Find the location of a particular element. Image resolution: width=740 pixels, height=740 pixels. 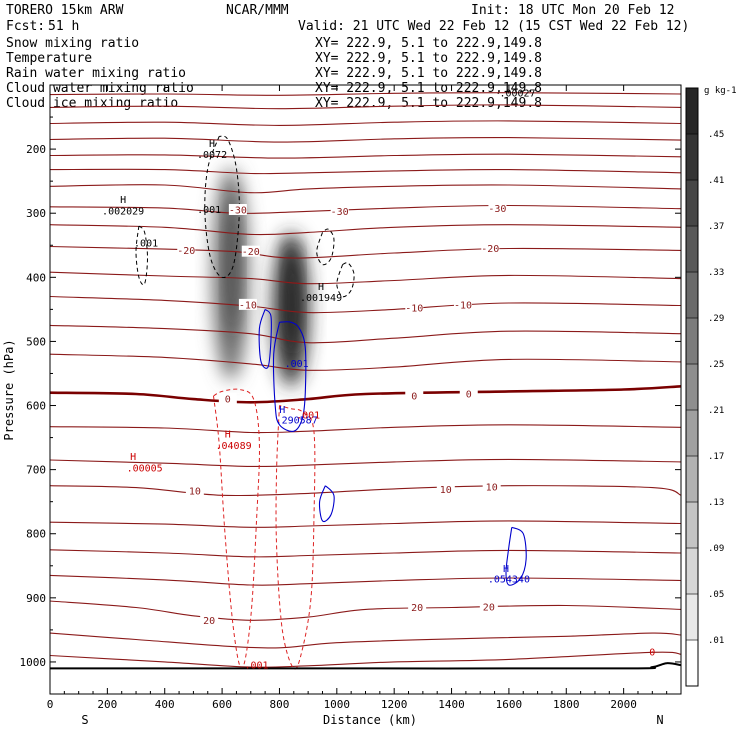

y-tick-label-6: 800 is located at coordinates (36, 534).